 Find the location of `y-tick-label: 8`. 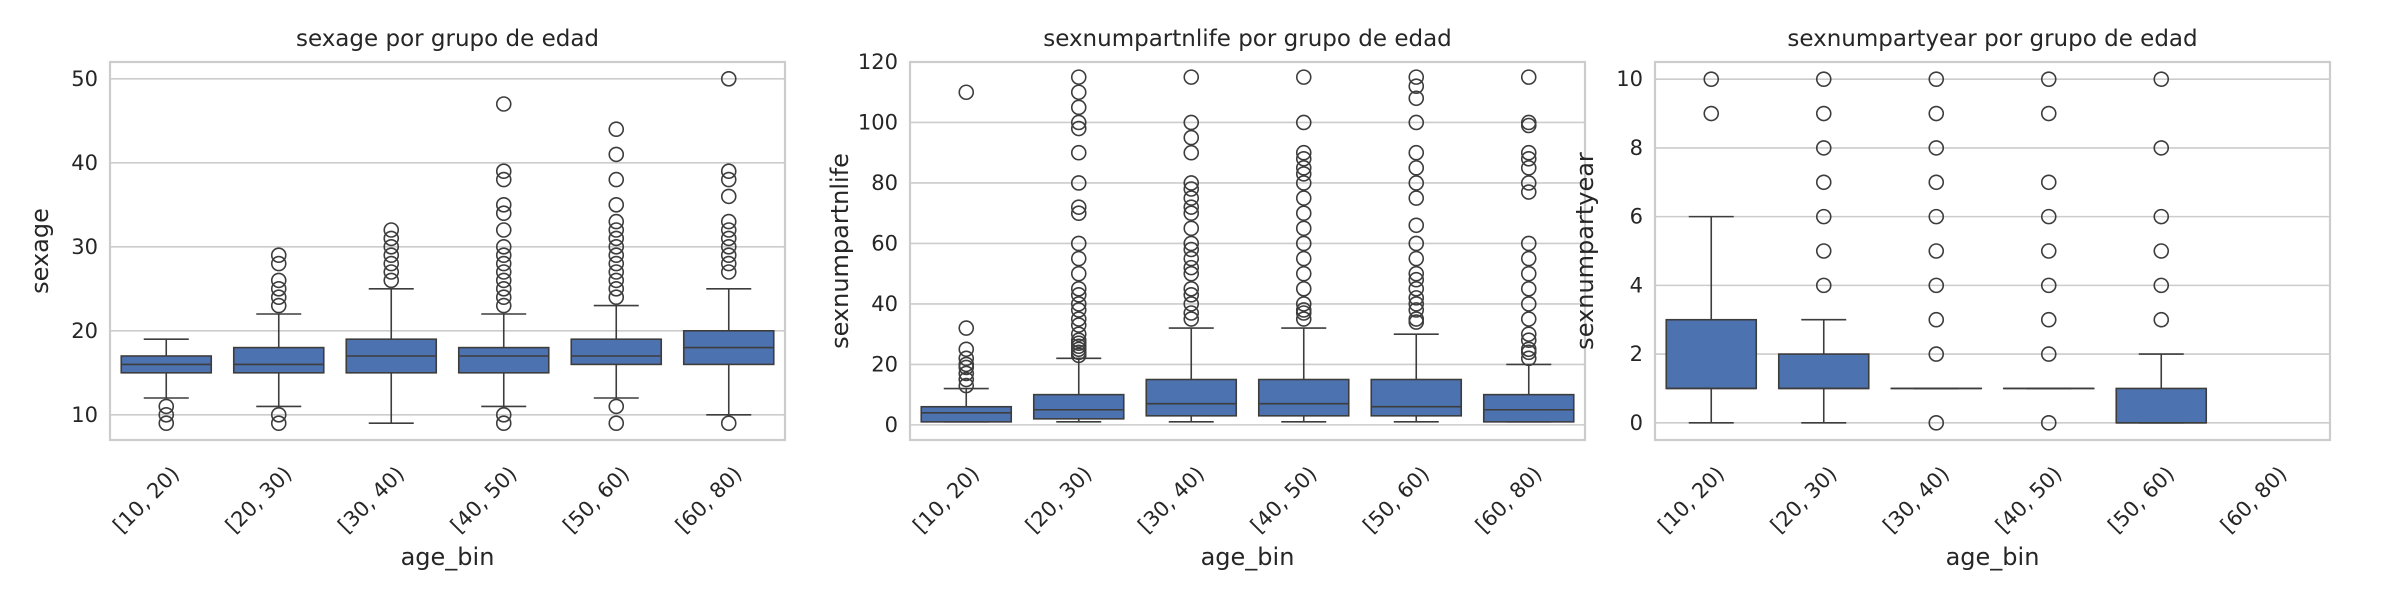

y-tick-label: 8 is located at coordinates (1636, 148).